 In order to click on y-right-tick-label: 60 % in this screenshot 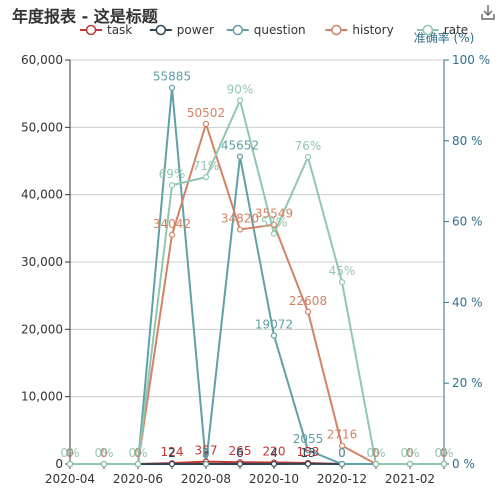, I will do `click(467, 222)`.